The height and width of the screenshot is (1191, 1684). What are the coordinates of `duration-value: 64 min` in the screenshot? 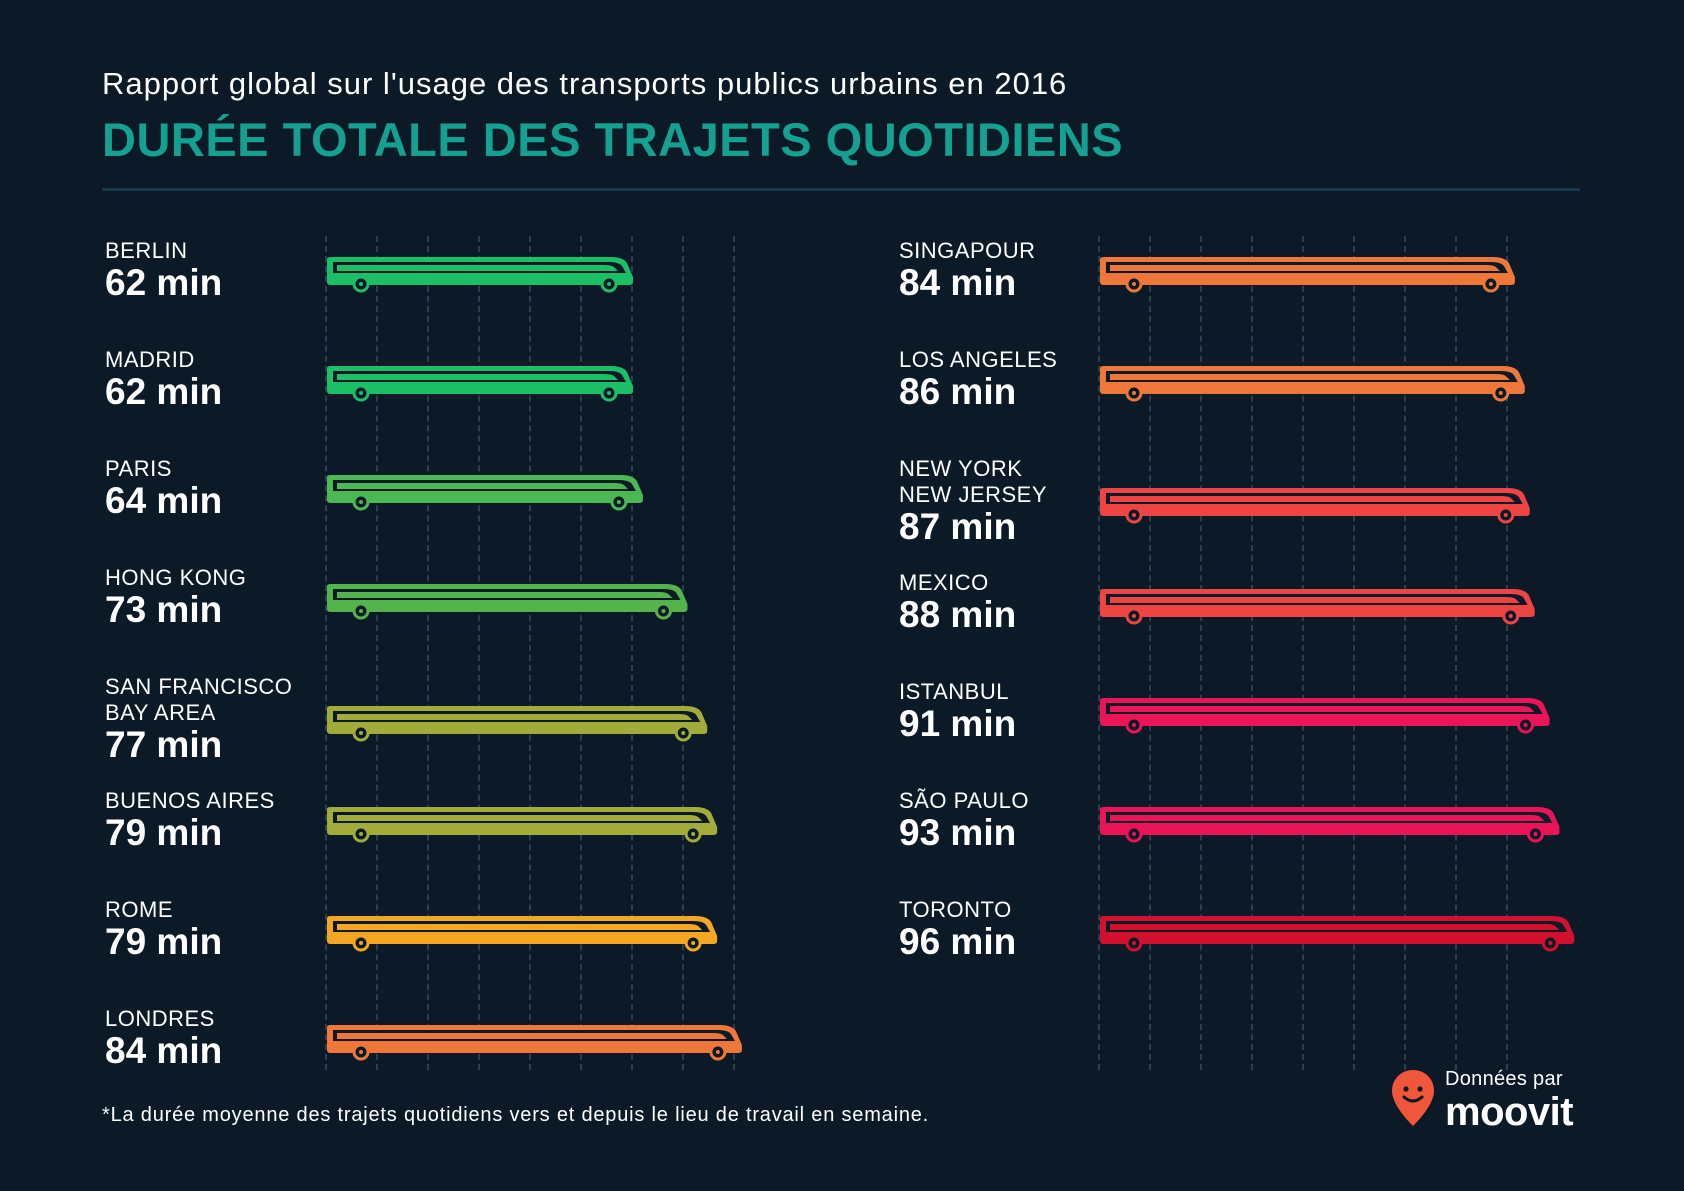 It's located at (164, 500).